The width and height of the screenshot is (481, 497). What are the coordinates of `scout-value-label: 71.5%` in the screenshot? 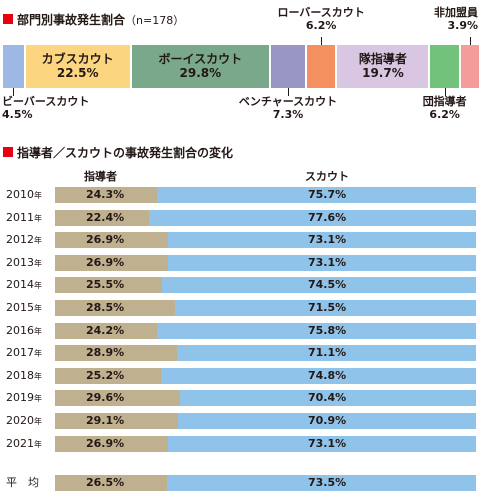 It's located at (327, 307).